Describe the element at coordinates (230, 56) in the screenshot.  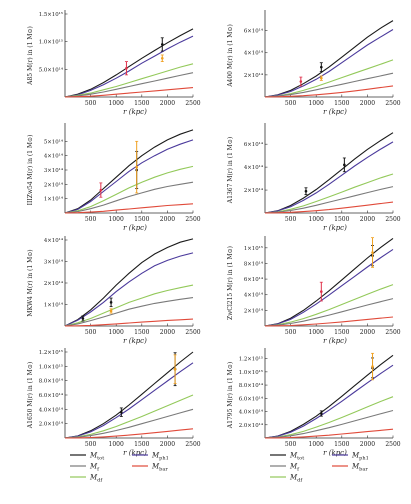
I see `y-axis-label: A400 M(r) in (1 M⊙)` at that location.